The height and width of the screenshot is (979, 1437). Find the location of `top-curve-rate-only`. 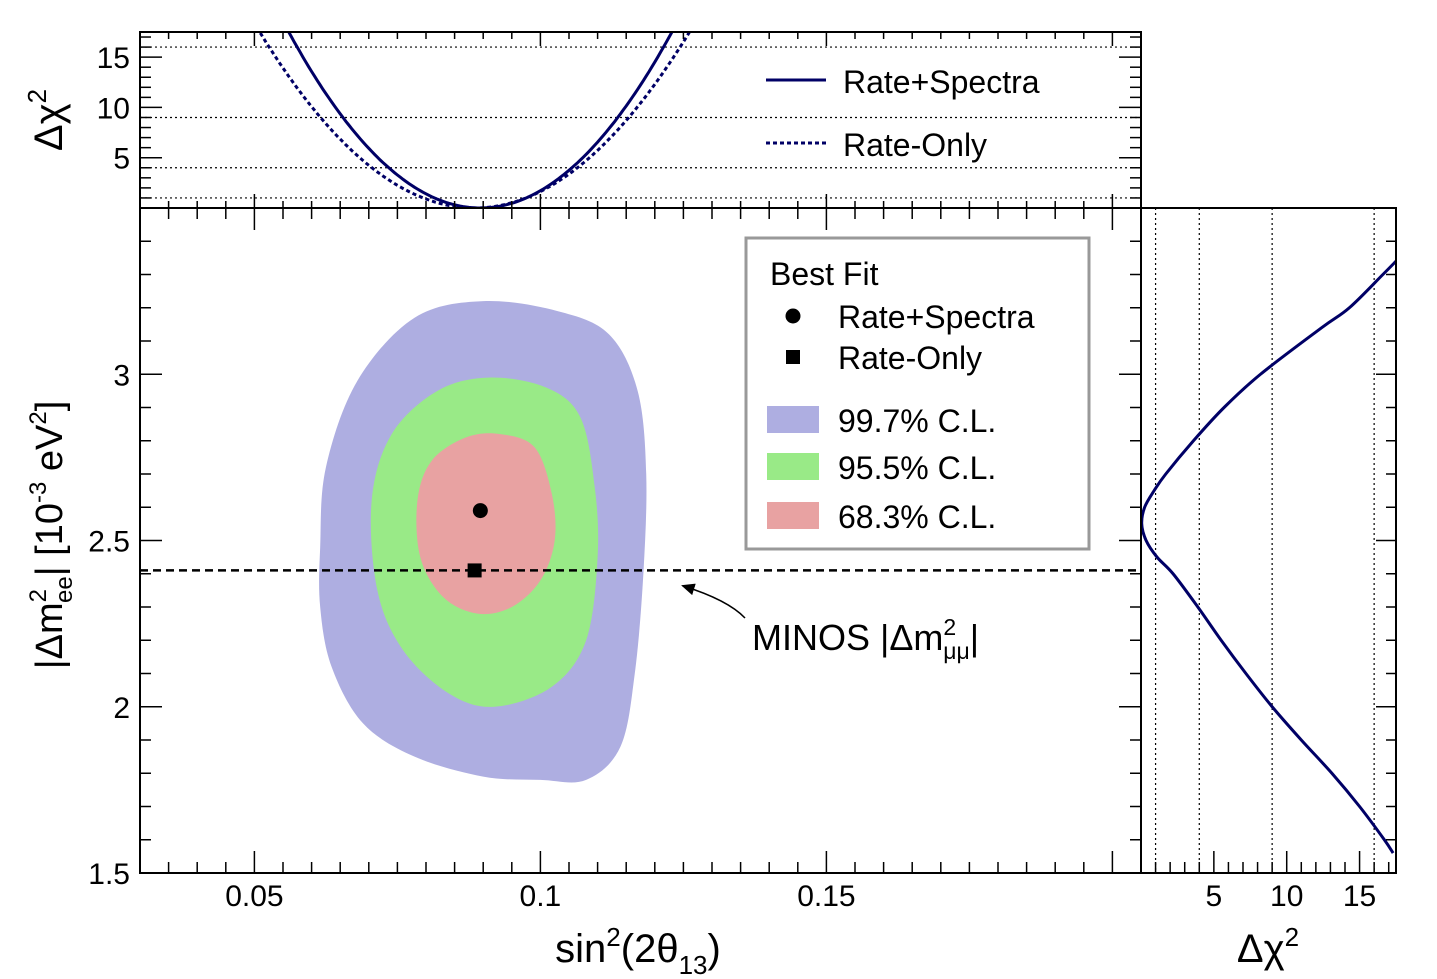

top-curve-rate-only is located at coordinates (474, 120).